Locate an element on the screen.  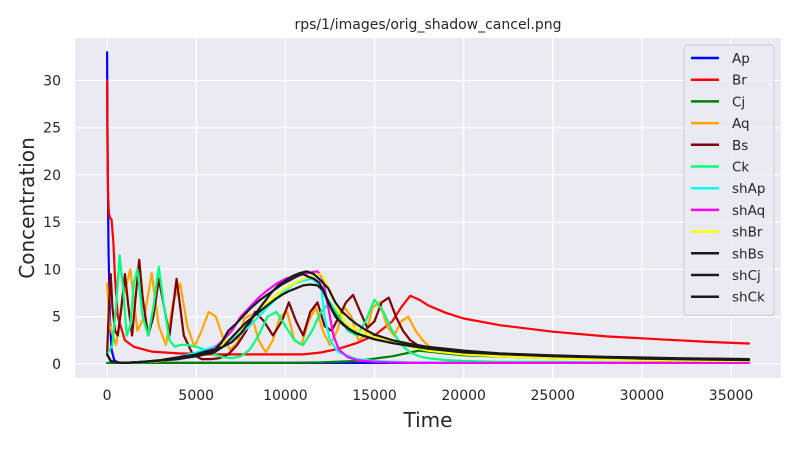
legend-label-shaq: shAq is located at coordinates (748, 211).